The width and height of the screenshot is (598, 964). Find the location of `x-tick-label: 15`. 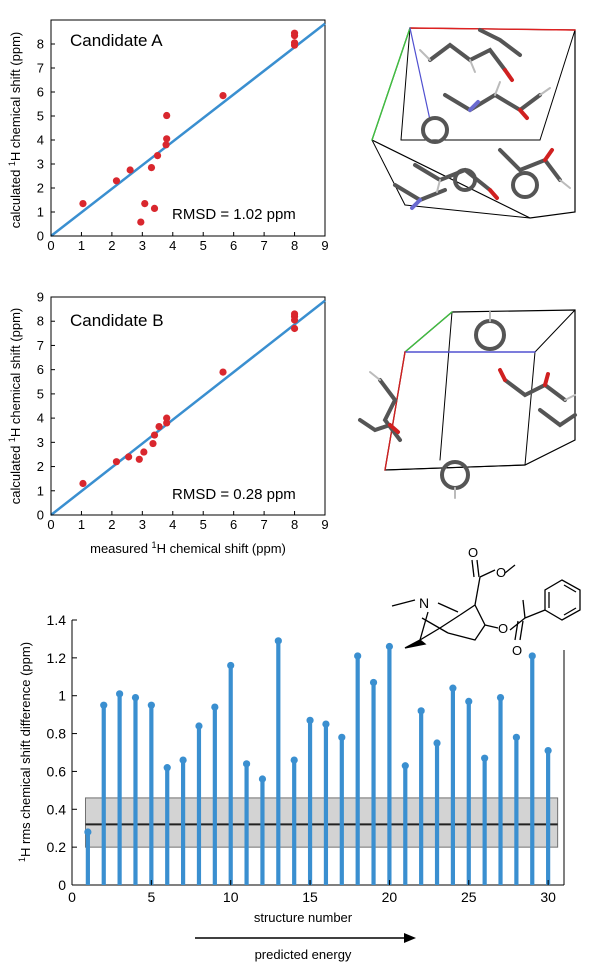

x-tick-label: 15 is located at coordinates (310, 897).